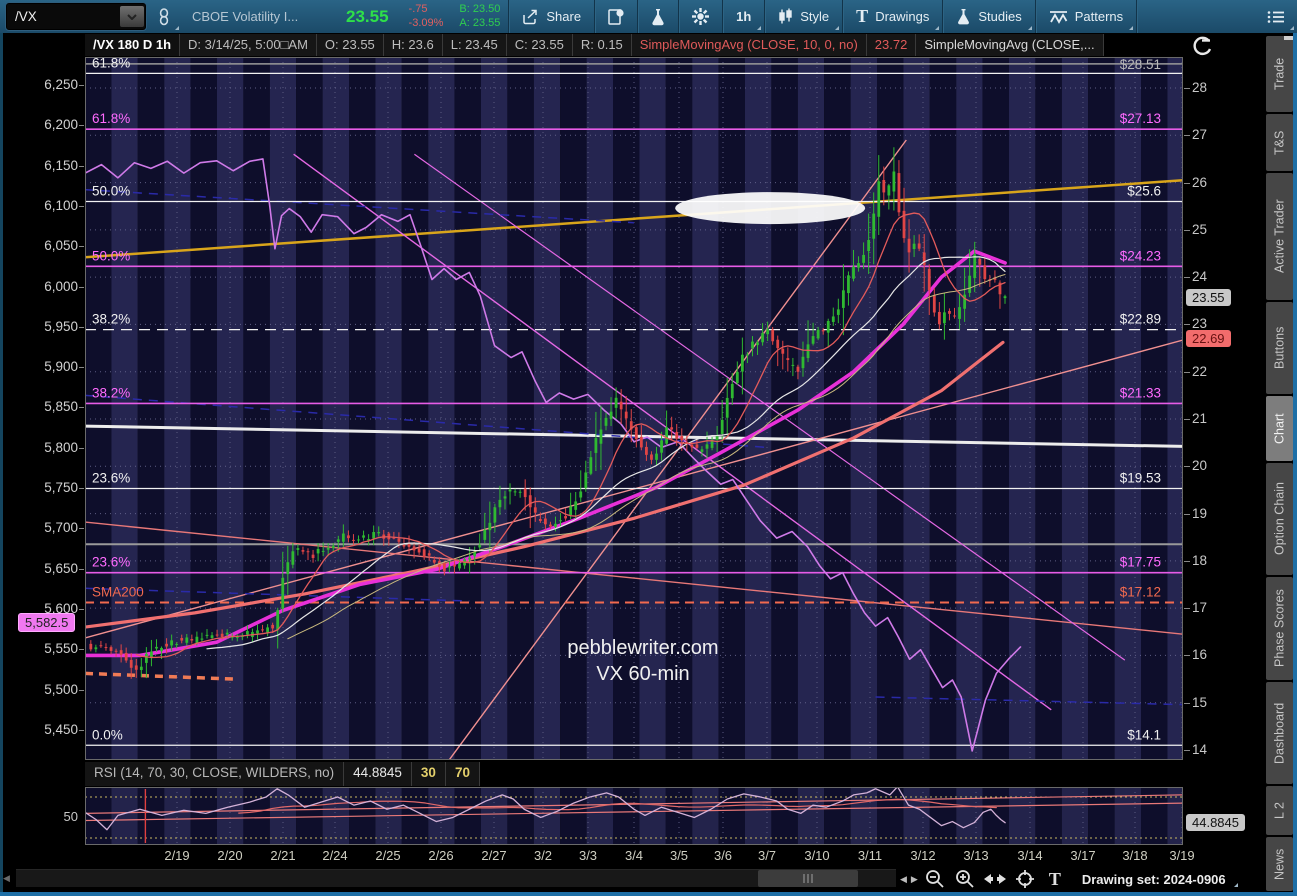 Image resolution: width=1297 pixels, height=896 pixels. What do you see at coordinates (1144, 190) in the screenshot?
I see `svg-text: $25.6` at bounding box center [1144, 190].